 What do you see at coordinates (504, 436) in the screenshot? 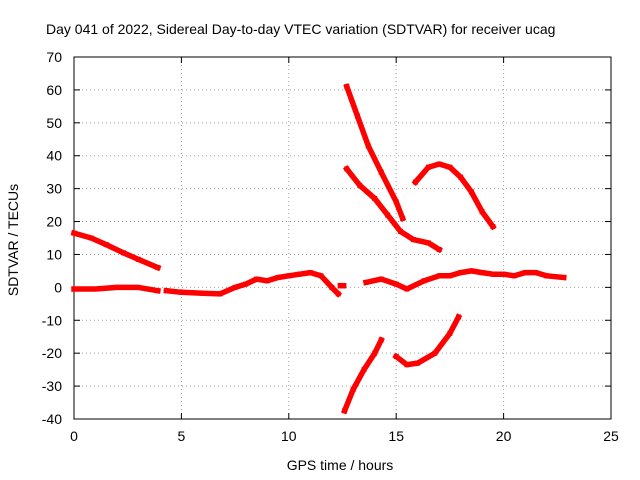
I see `x-tick-label: 20` at bounding box center [504, 436].